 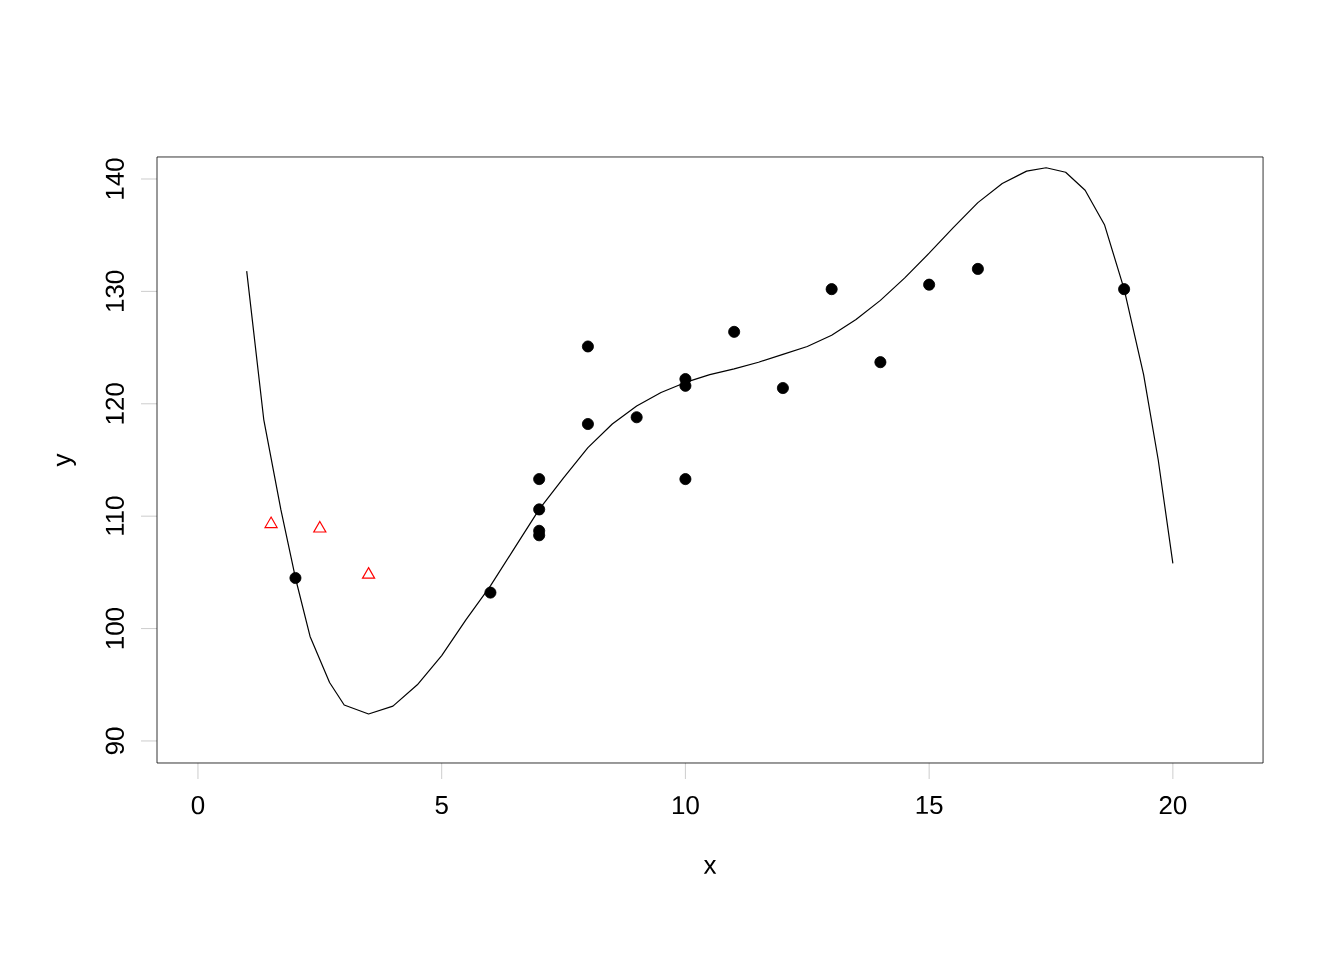 What do you see at coordinates (114, 291) in the screenshot?
I see `y-tick-label: 130` at bounding box center [114, 291].